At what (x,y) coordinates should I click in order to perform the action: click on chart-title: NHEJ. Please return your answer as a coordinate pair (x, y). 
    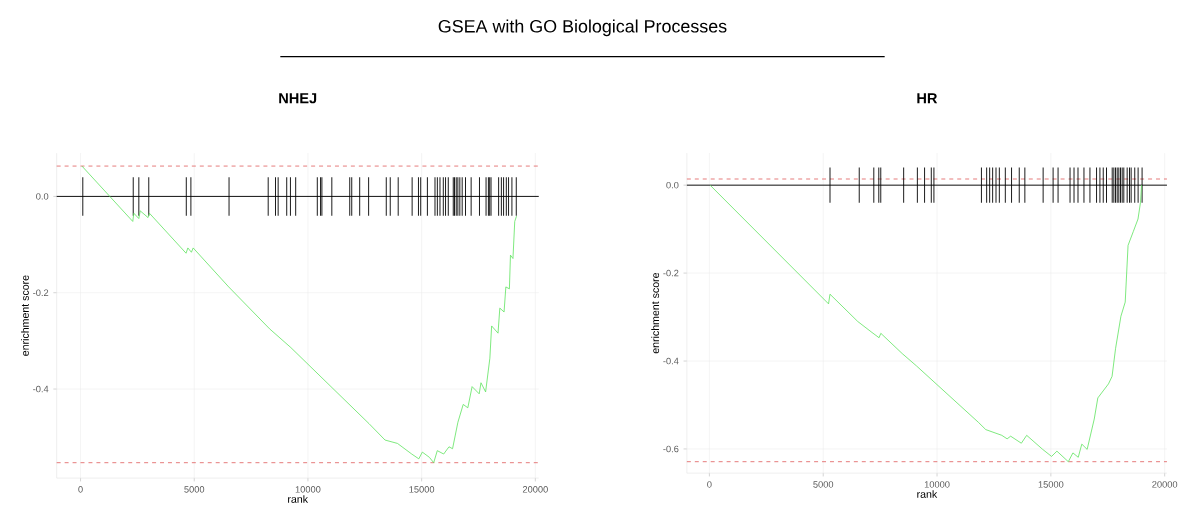
    Looking at the image, I should click on (298, 98).